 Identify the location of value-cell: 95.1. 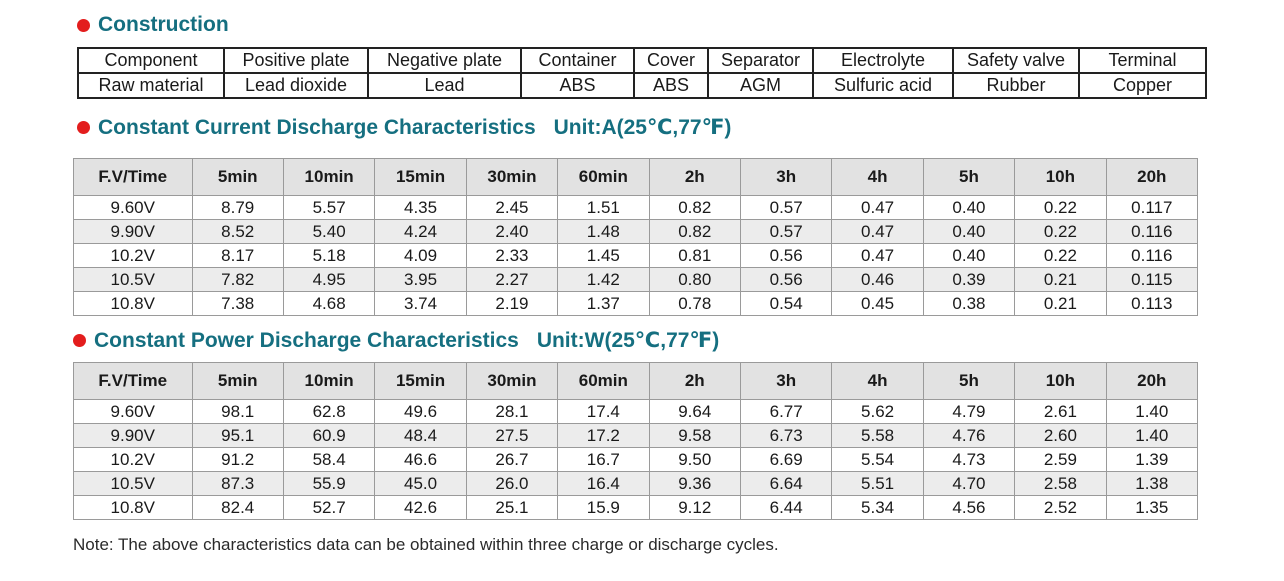
(237, 435).